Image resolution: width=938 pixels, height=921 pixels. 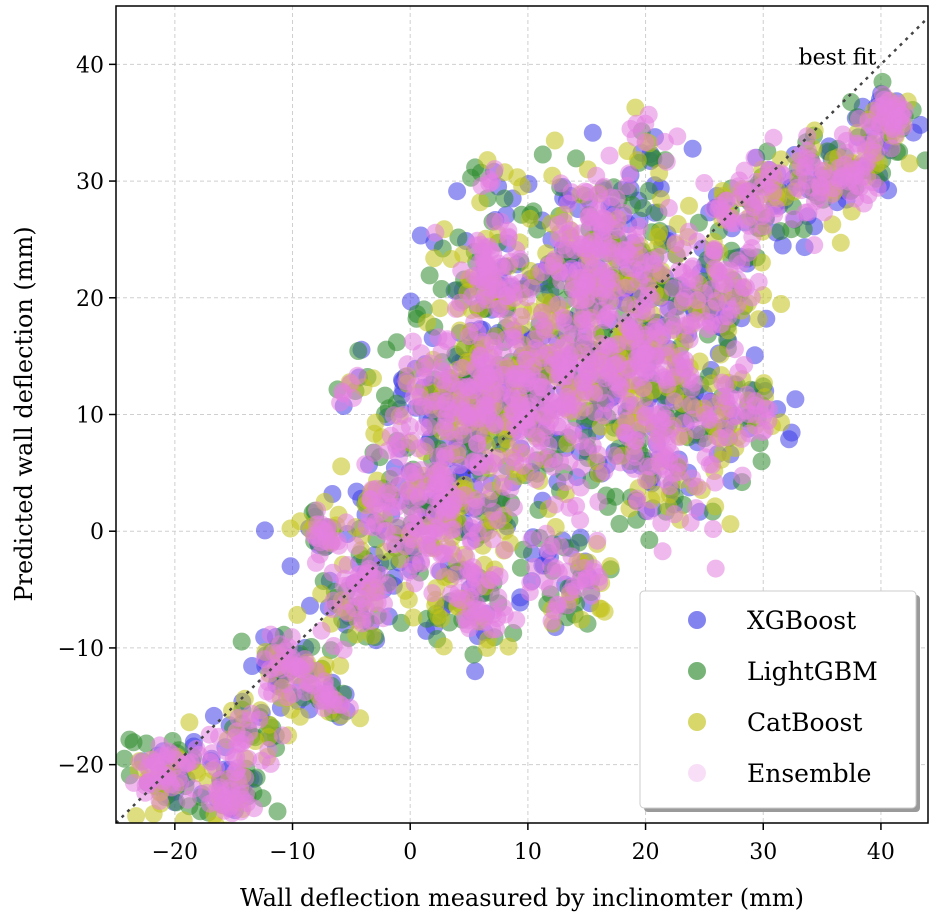 What do you see at coordinates (697, 773) in the screenshot?
I see `legend-marker-ensemble` at bounding box center [697, 773].